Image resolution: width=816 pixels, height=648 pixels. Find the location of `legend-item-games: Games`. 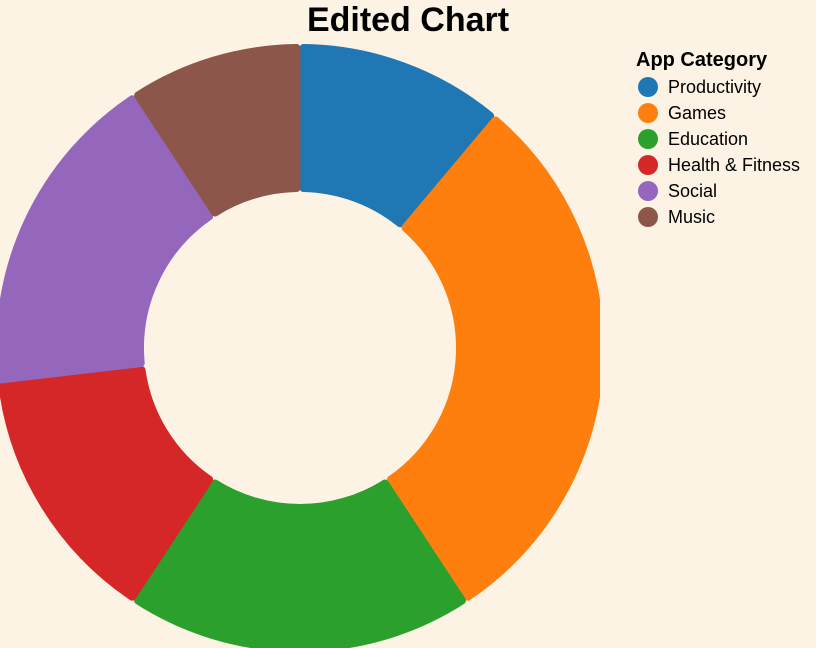

legend-item-games: Games is located at coordinates (726, 113).